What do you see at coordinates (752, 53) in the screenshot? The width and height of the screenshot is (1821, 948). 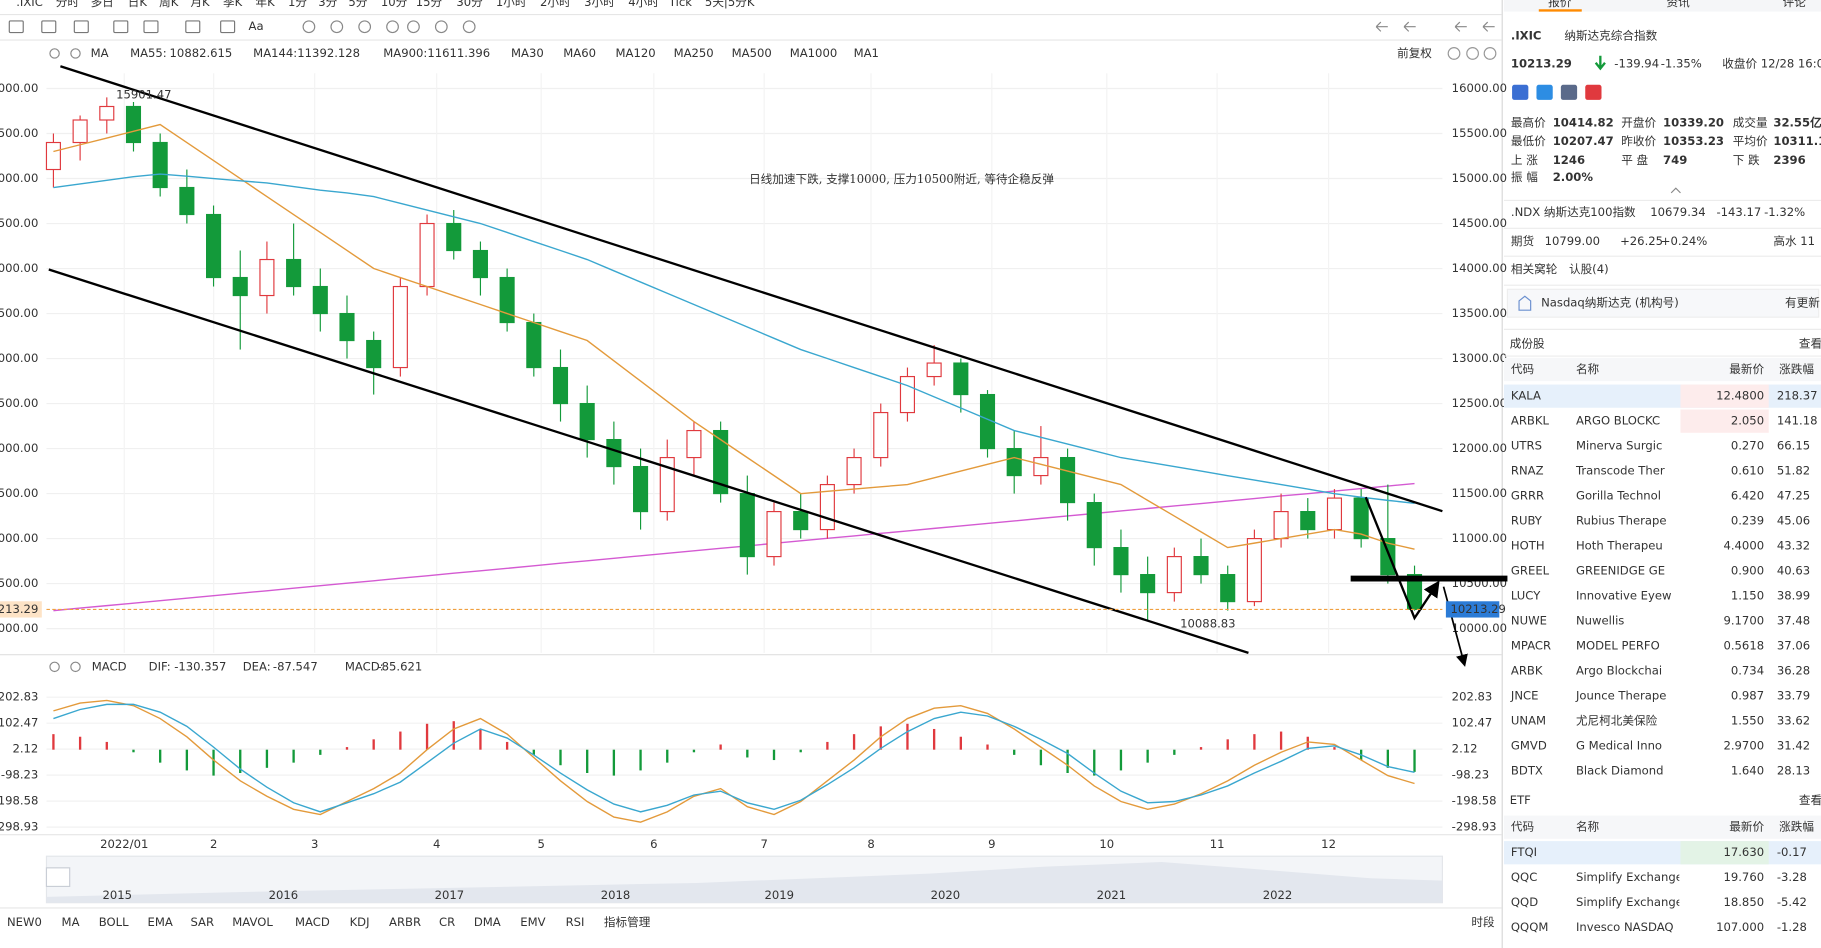 I see `ma-inactive: MA500` at bounding box center [752, 53].